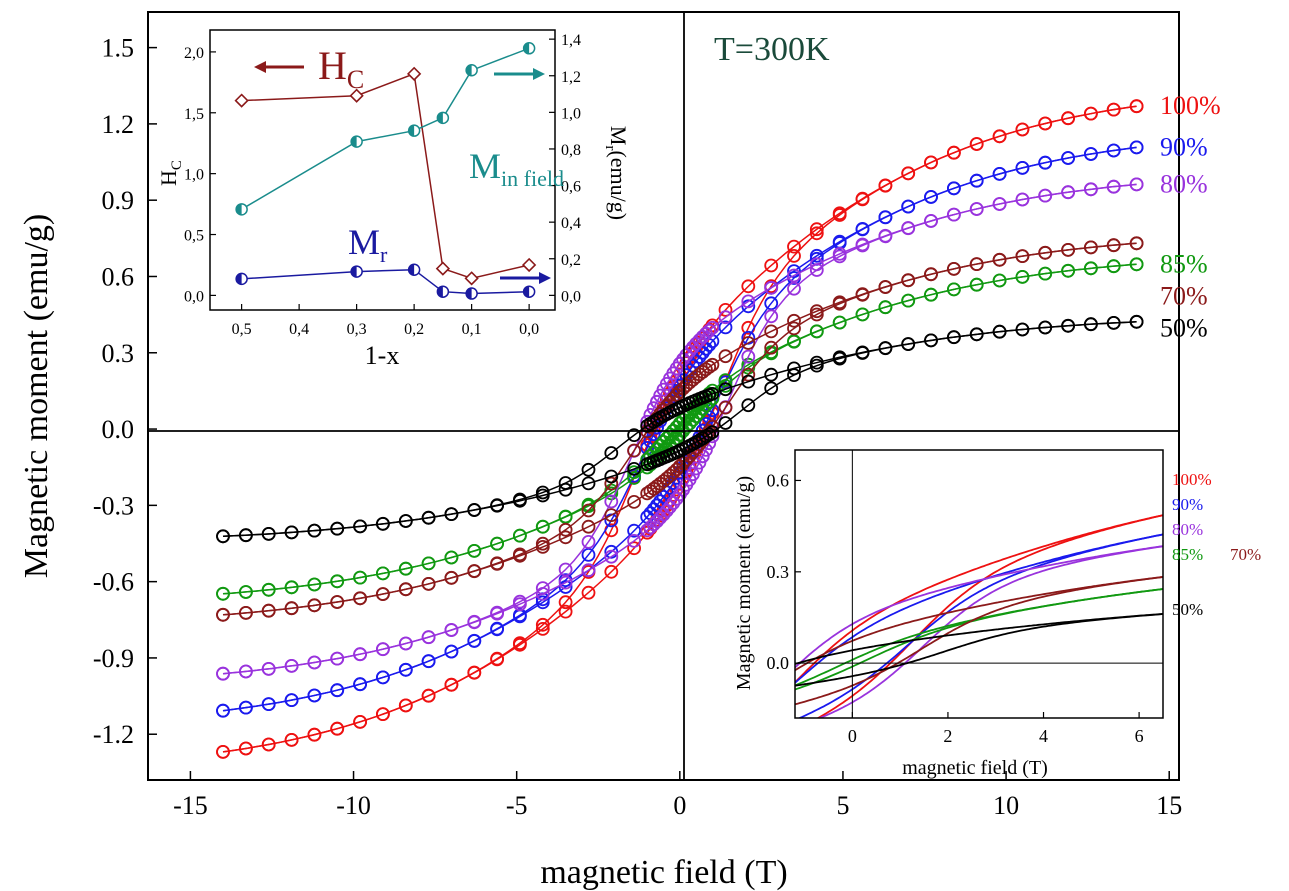  I want to click on main-x-tick-label: 0, so click(679, 805).